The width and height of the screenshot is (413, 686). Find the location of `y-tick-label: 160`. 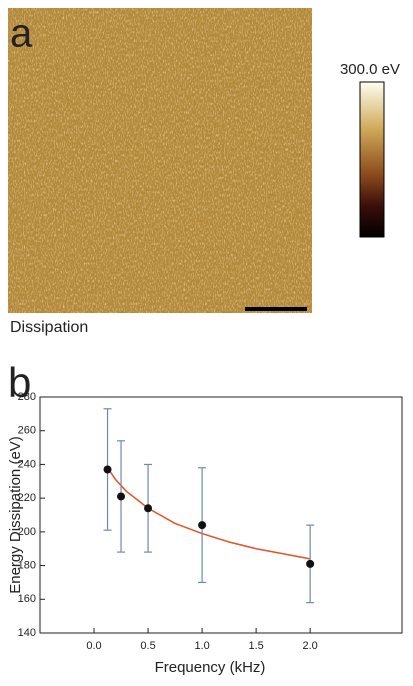

y-tick-label: 160 is located at coordinates (27, 599).